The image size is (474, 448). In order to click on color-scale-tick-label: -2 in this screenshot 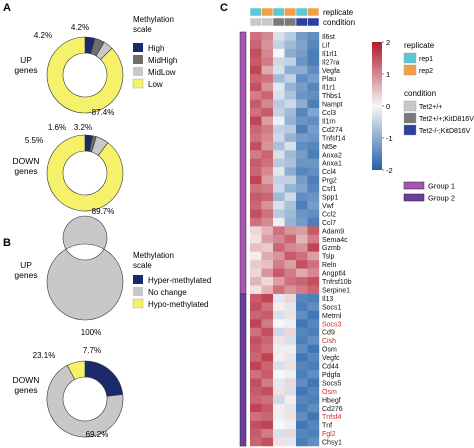, I will do `click(389, 170)`.